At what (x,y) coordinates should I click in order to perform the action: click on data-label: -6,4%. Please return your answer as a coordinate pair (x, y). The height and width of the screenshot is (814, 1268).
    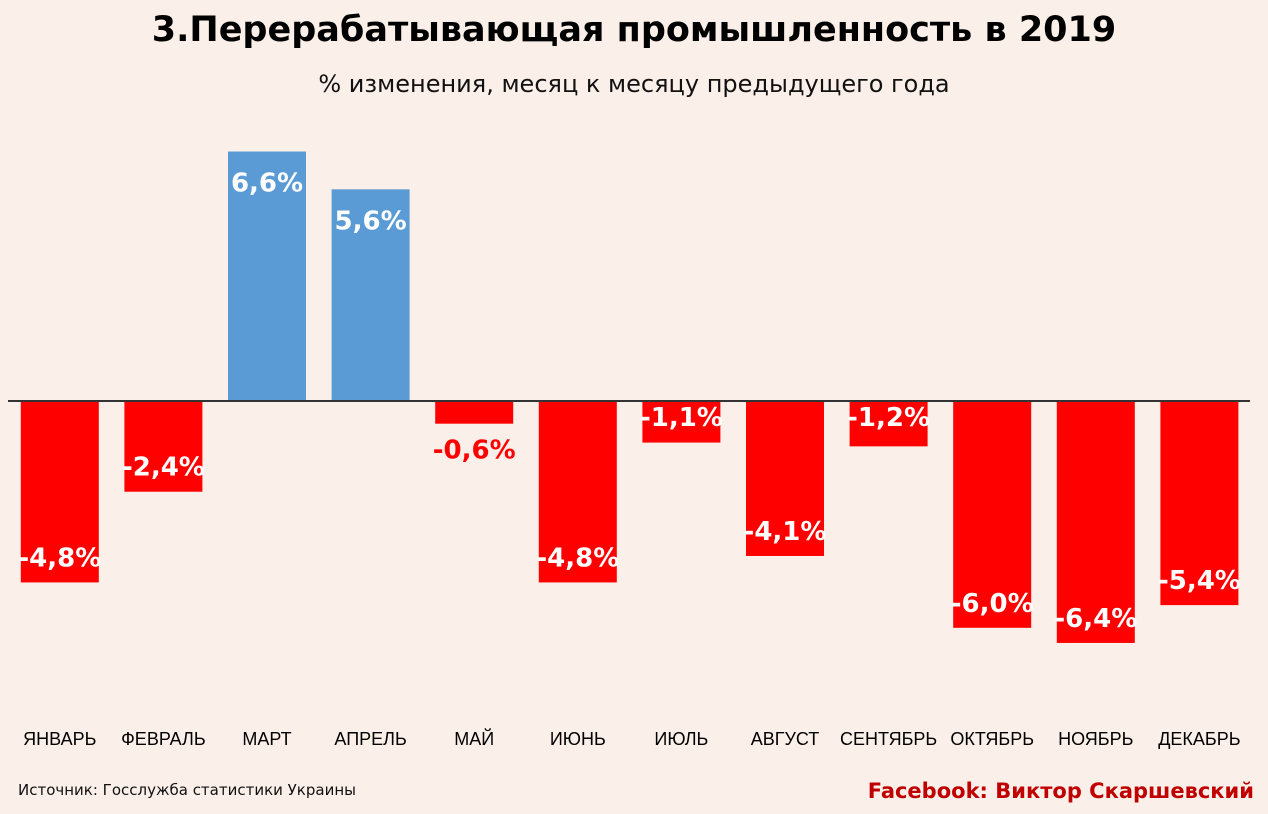
    Looking at the image, I should click on (1095, 619).